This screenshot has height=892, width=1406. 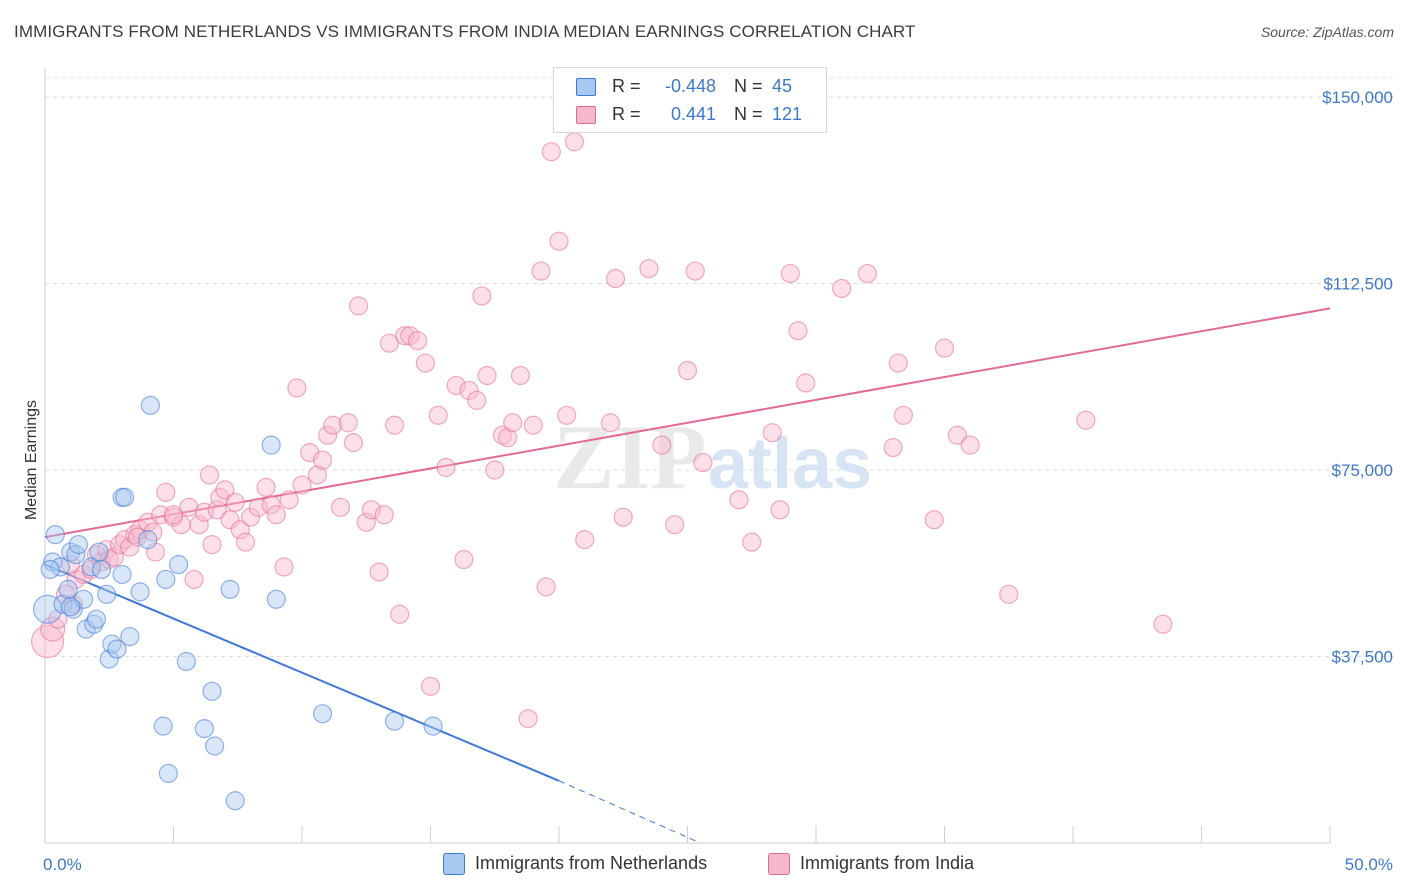 What do you see at coordinates (591, 863) in the screenshot?
I see `bottom-legend-label-netherlands: Immigrants from Netherlands` at bounding box center [591, 863].